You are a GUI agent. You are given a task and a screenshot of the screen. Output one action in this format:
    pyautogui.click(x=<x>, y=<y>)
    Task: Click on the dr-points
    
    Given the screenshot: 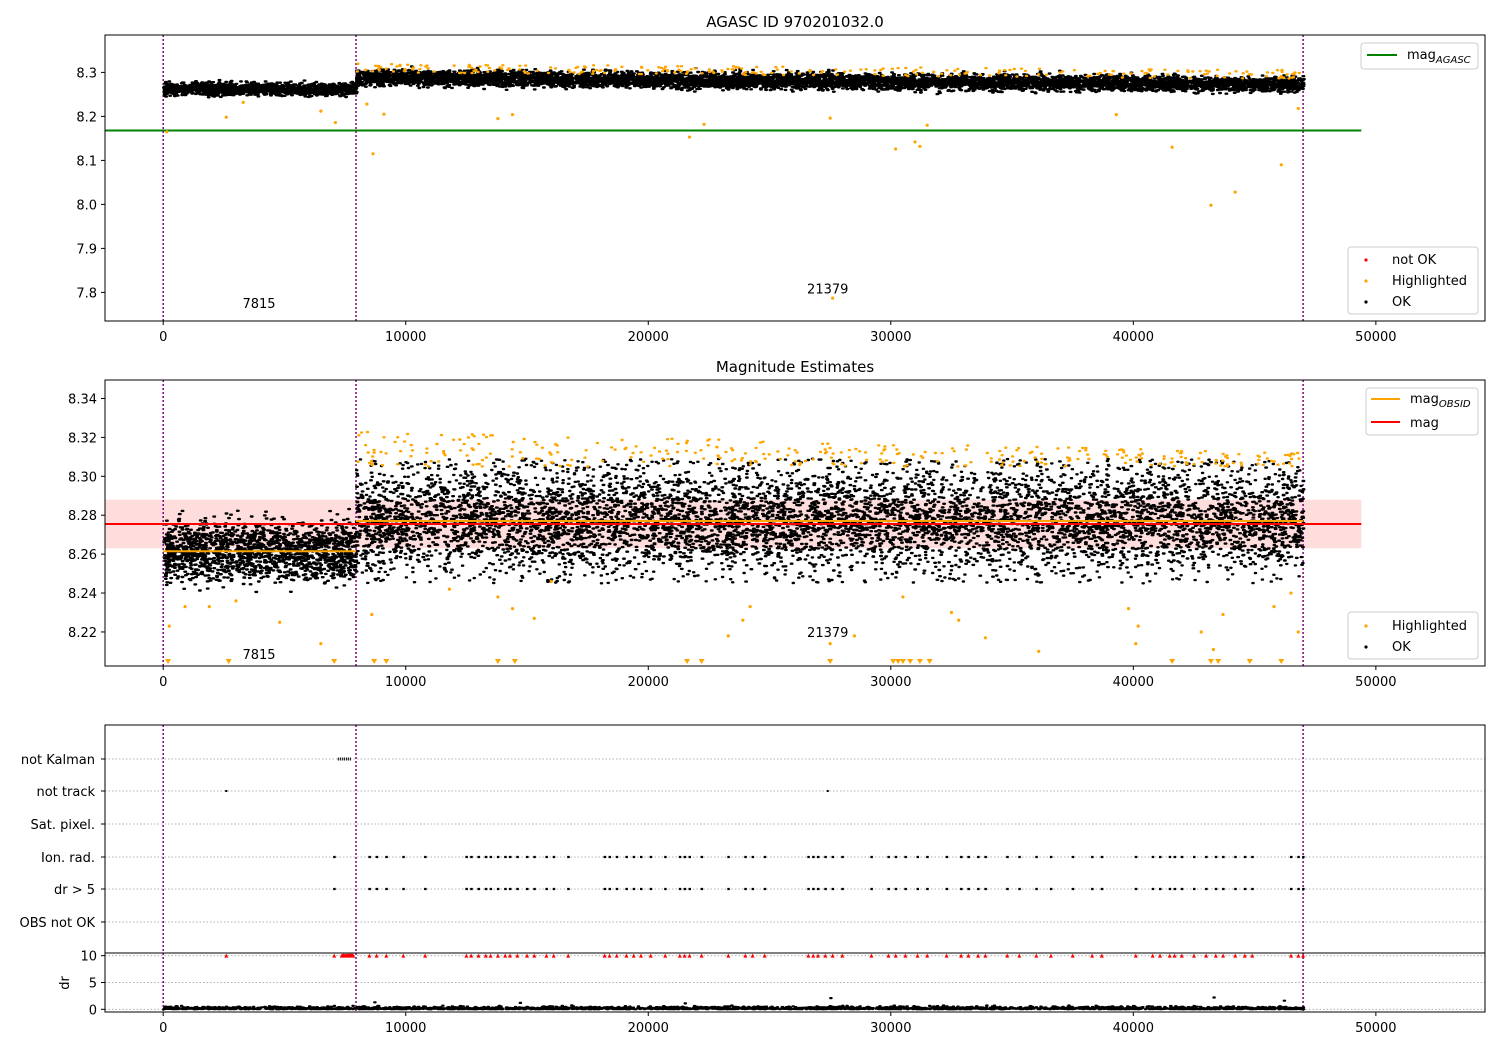 What is the action you would take?
    pyautogui.click(x=734, y=1003)
    